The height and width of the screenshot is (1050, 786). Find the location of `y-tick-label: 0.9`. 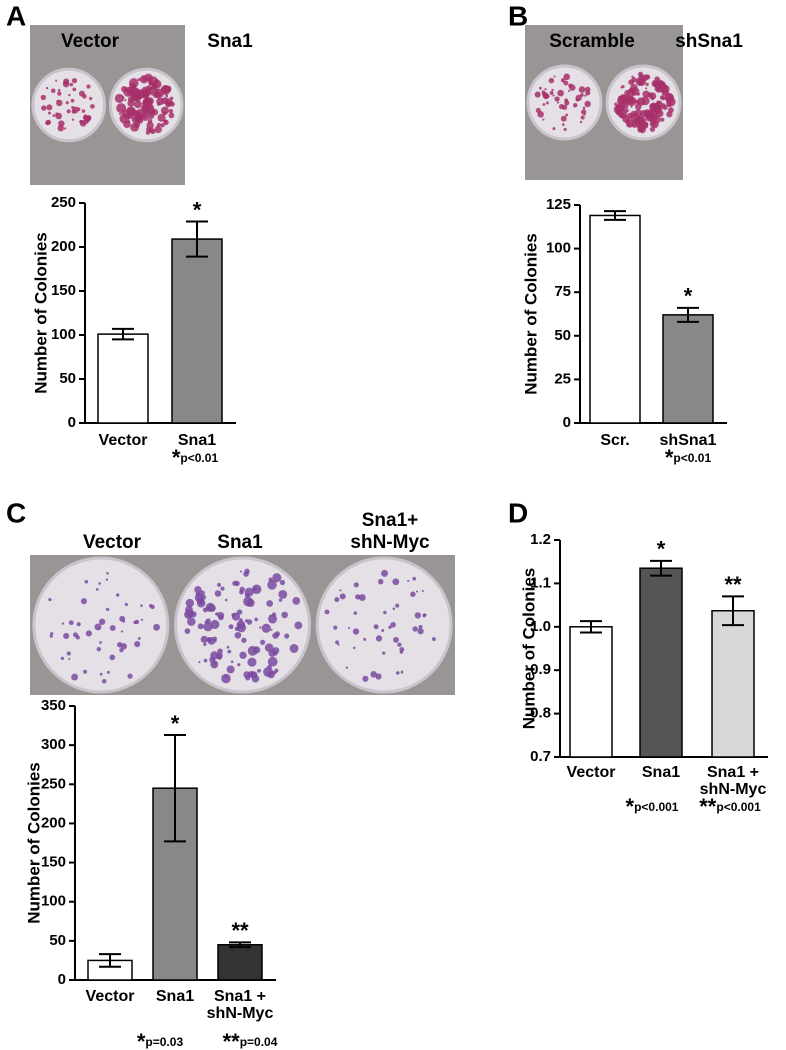

y-tick-label: 0.9 is located at coordinates (540, 669).